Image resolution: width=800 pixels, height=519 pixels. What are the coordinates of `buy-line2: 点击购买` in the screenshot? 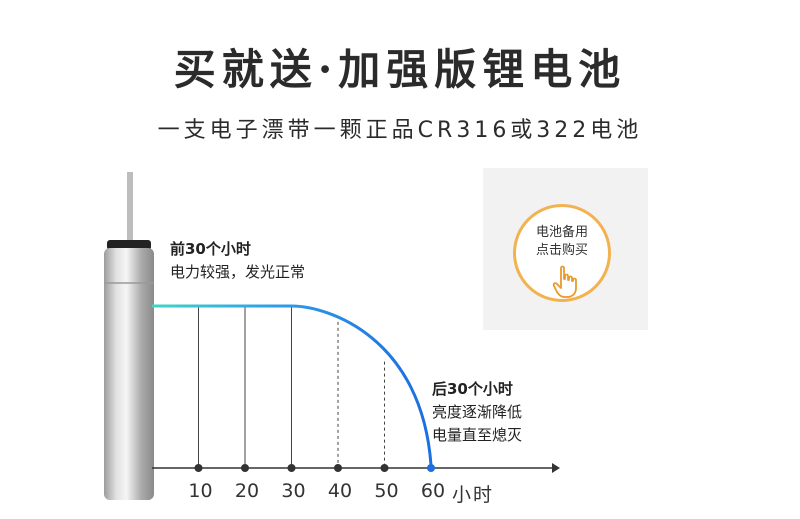 It's located at (561, 250).